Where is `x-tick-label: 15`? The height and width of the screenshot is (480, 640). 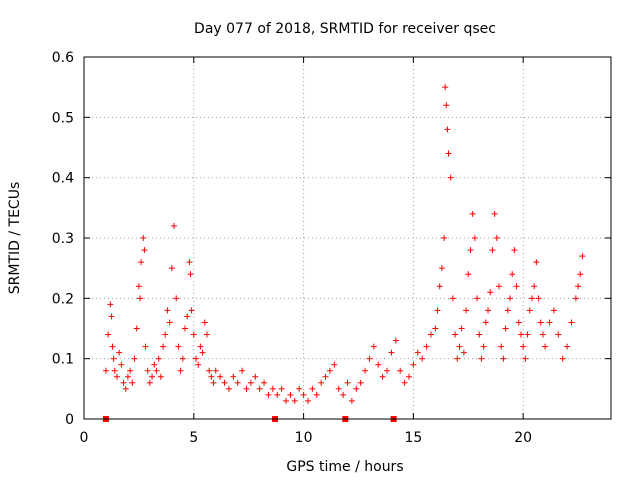
x-tick-label: 15 is located at coordinates (413, 438).